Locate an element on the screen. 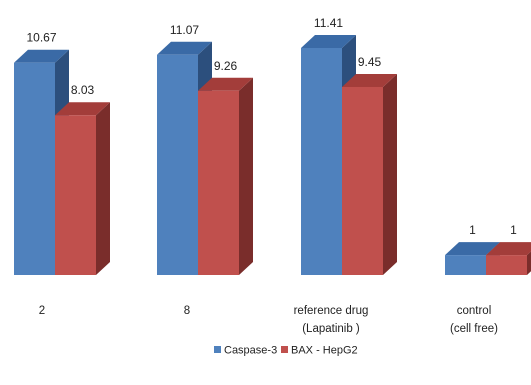 The image size is (531, 385). data-label: 10.67 is located at coordinates (41, 38).